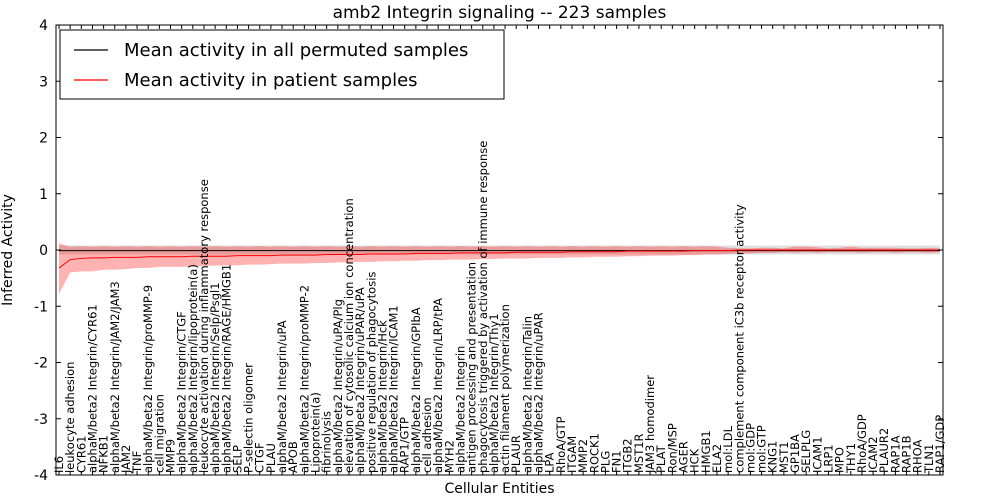 The image size is (1000, 500). Describe the element at coordinates (499, 250) in the screenshot. I see `permuted-band` at that location.